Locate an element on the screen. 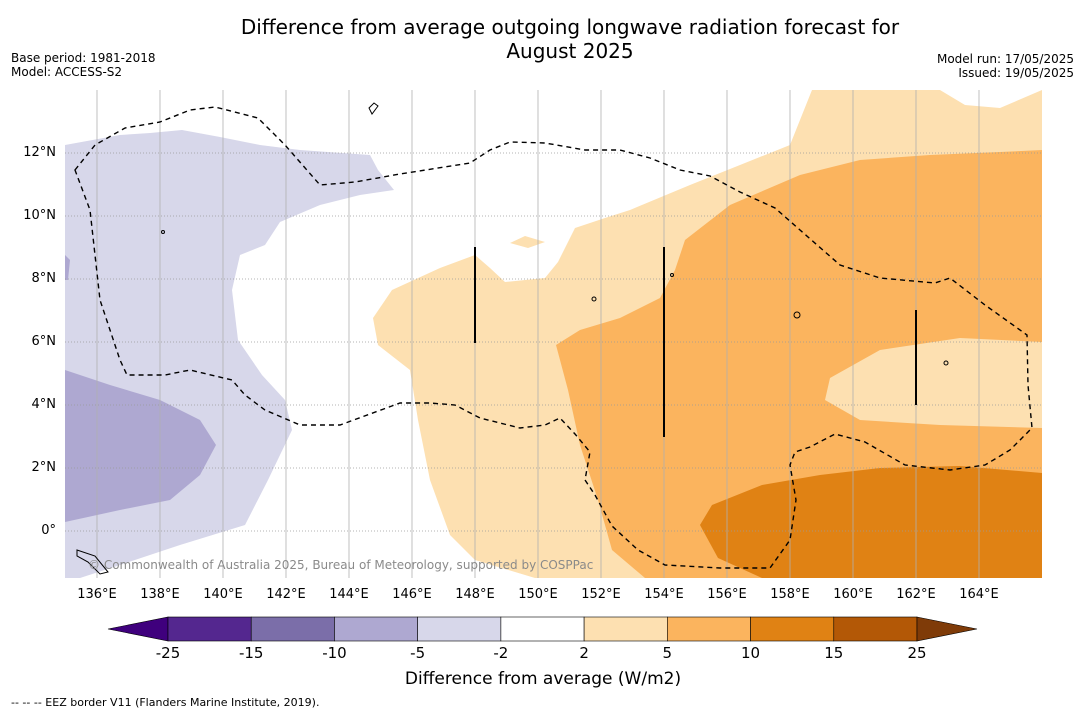  colorbar-tick-label: 2 is located at coordinates (584, 653).